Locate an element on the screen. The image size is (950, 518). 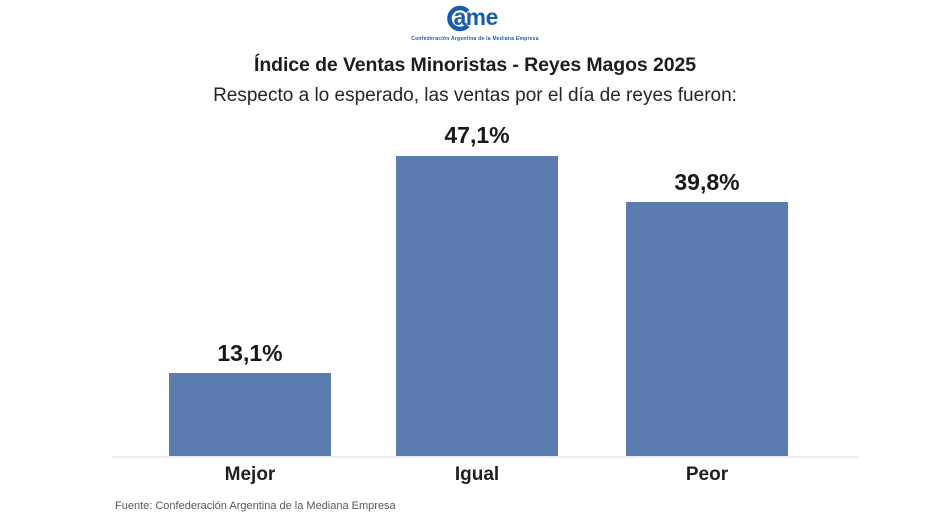
bar-group-mejor: 13,1% is located at coordinates (250, 398).